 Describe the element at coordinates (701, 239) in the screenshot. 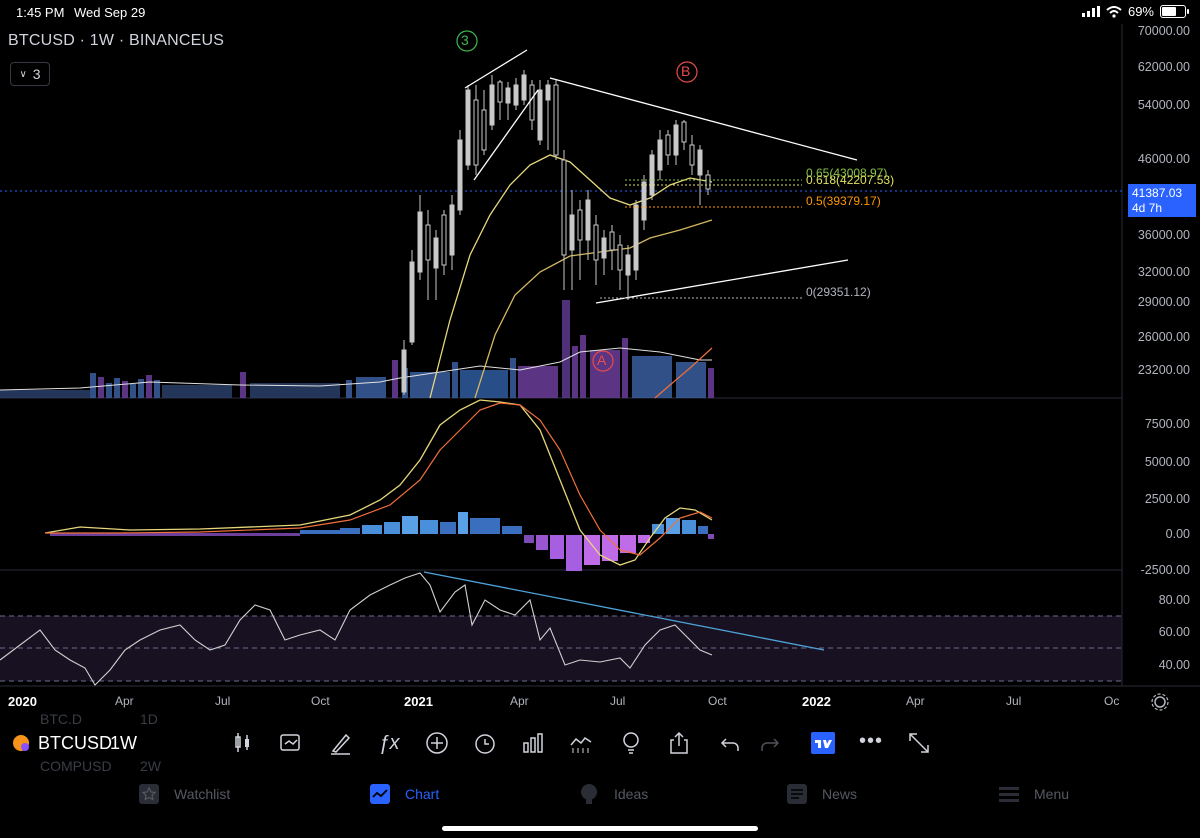

I see `fib-retracement` at that location.